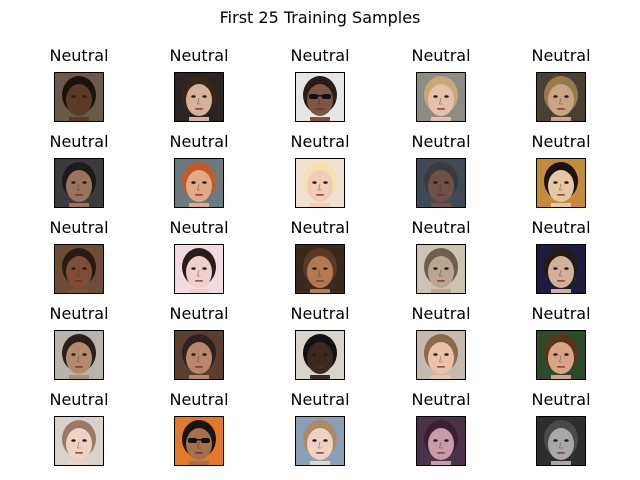 The height and width of the screenshot is (480, 640). I want to click on figure-title: First 25 Training Samples, so click(320, 17).